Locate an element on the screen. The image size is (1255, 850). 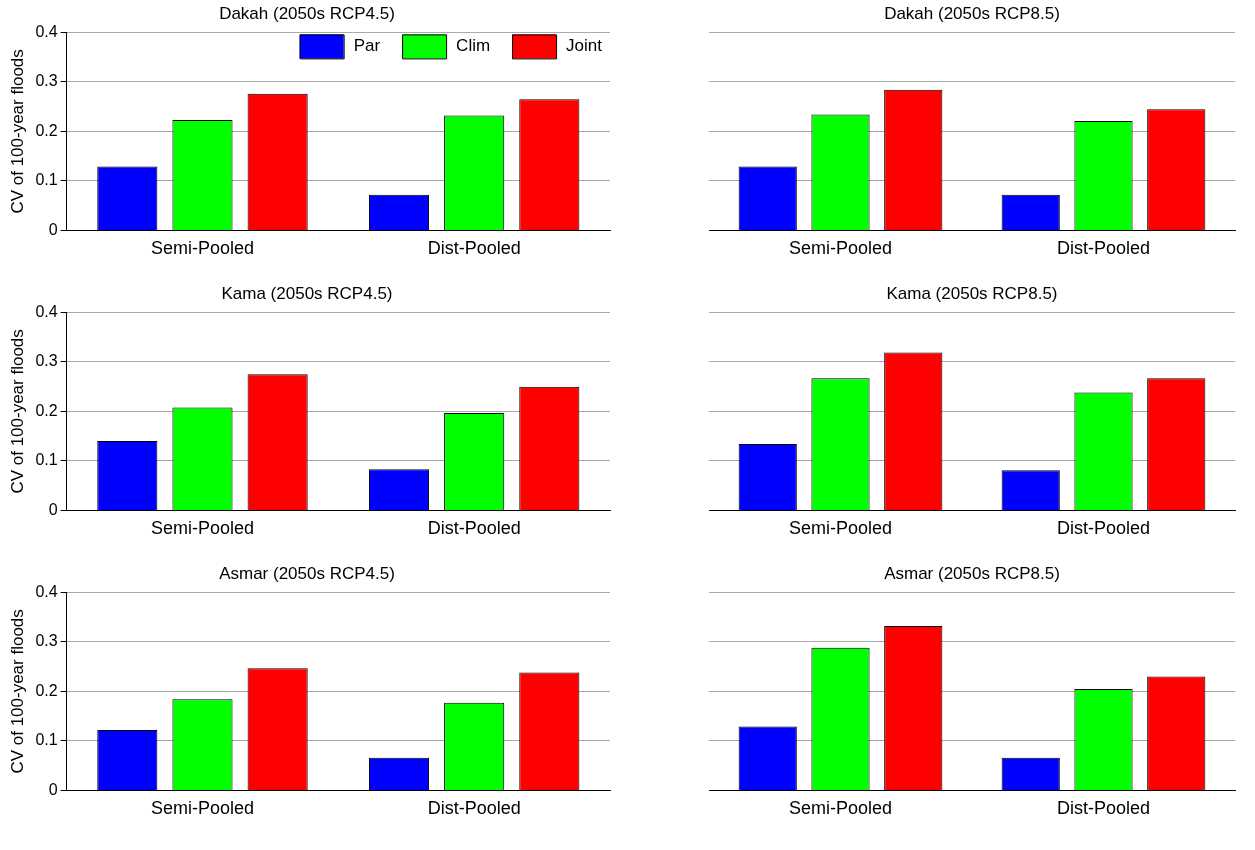
legend-label: Clim is located at coordinates (473, 46).